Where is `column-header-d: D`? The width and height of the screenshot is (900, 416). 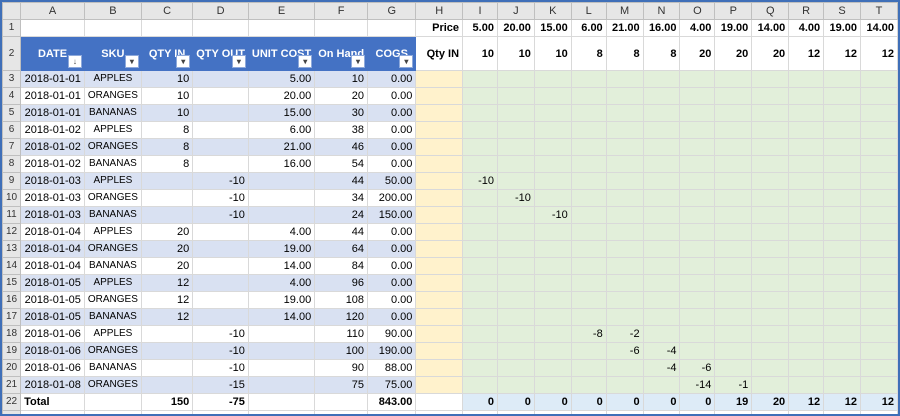
column-header-d: D is located at coordinates (220, 11).